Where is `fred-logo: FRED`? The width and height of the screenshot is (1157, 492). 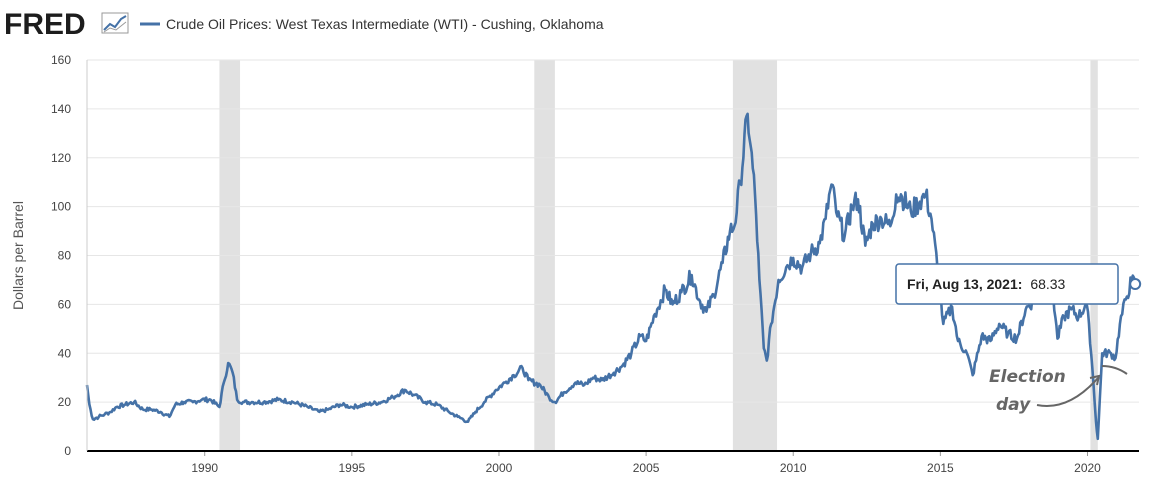
fred-logo: FRED is located at coordinates (45, 24).